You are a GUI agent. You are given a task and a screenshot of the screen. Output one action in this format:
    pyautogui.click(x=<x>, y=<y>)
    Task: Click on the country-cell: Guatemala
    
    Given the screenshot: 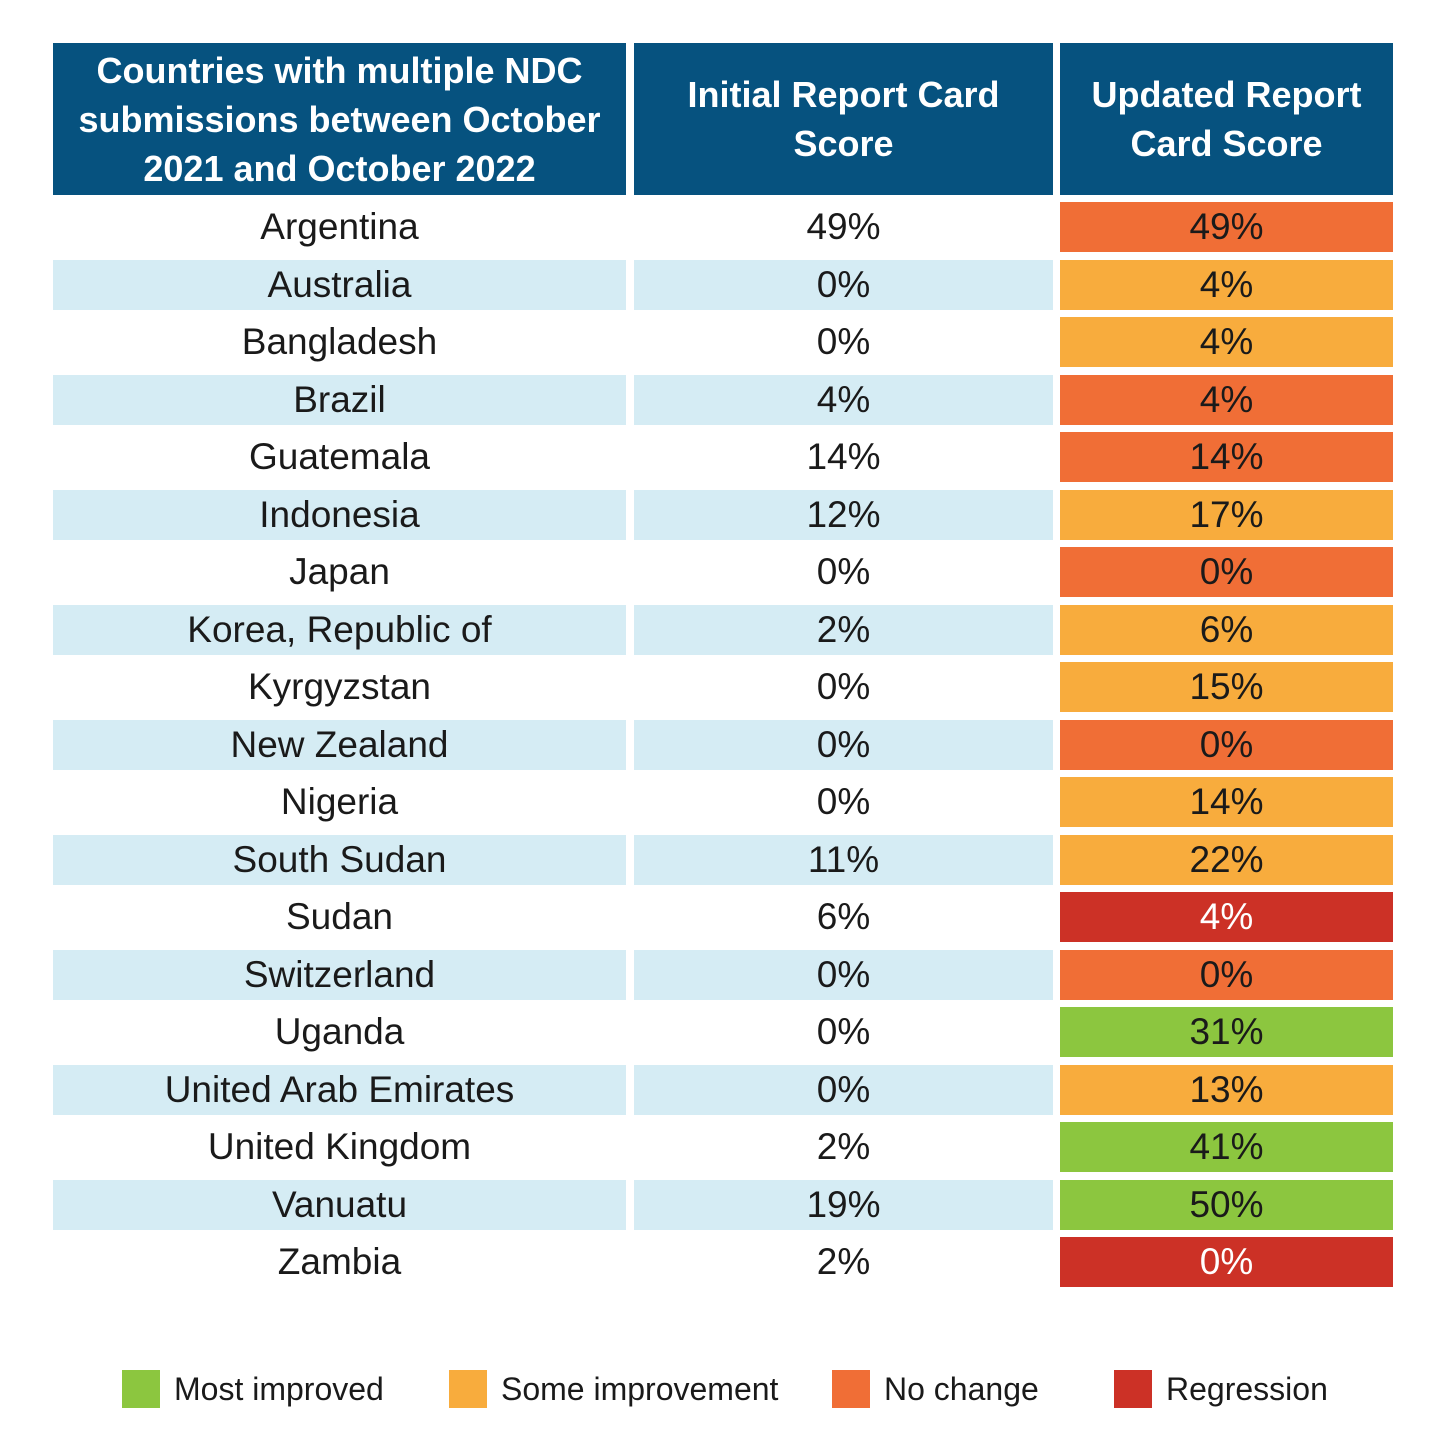 What is the action you would take?
    pyautogui.click(x=339, y=456)
    